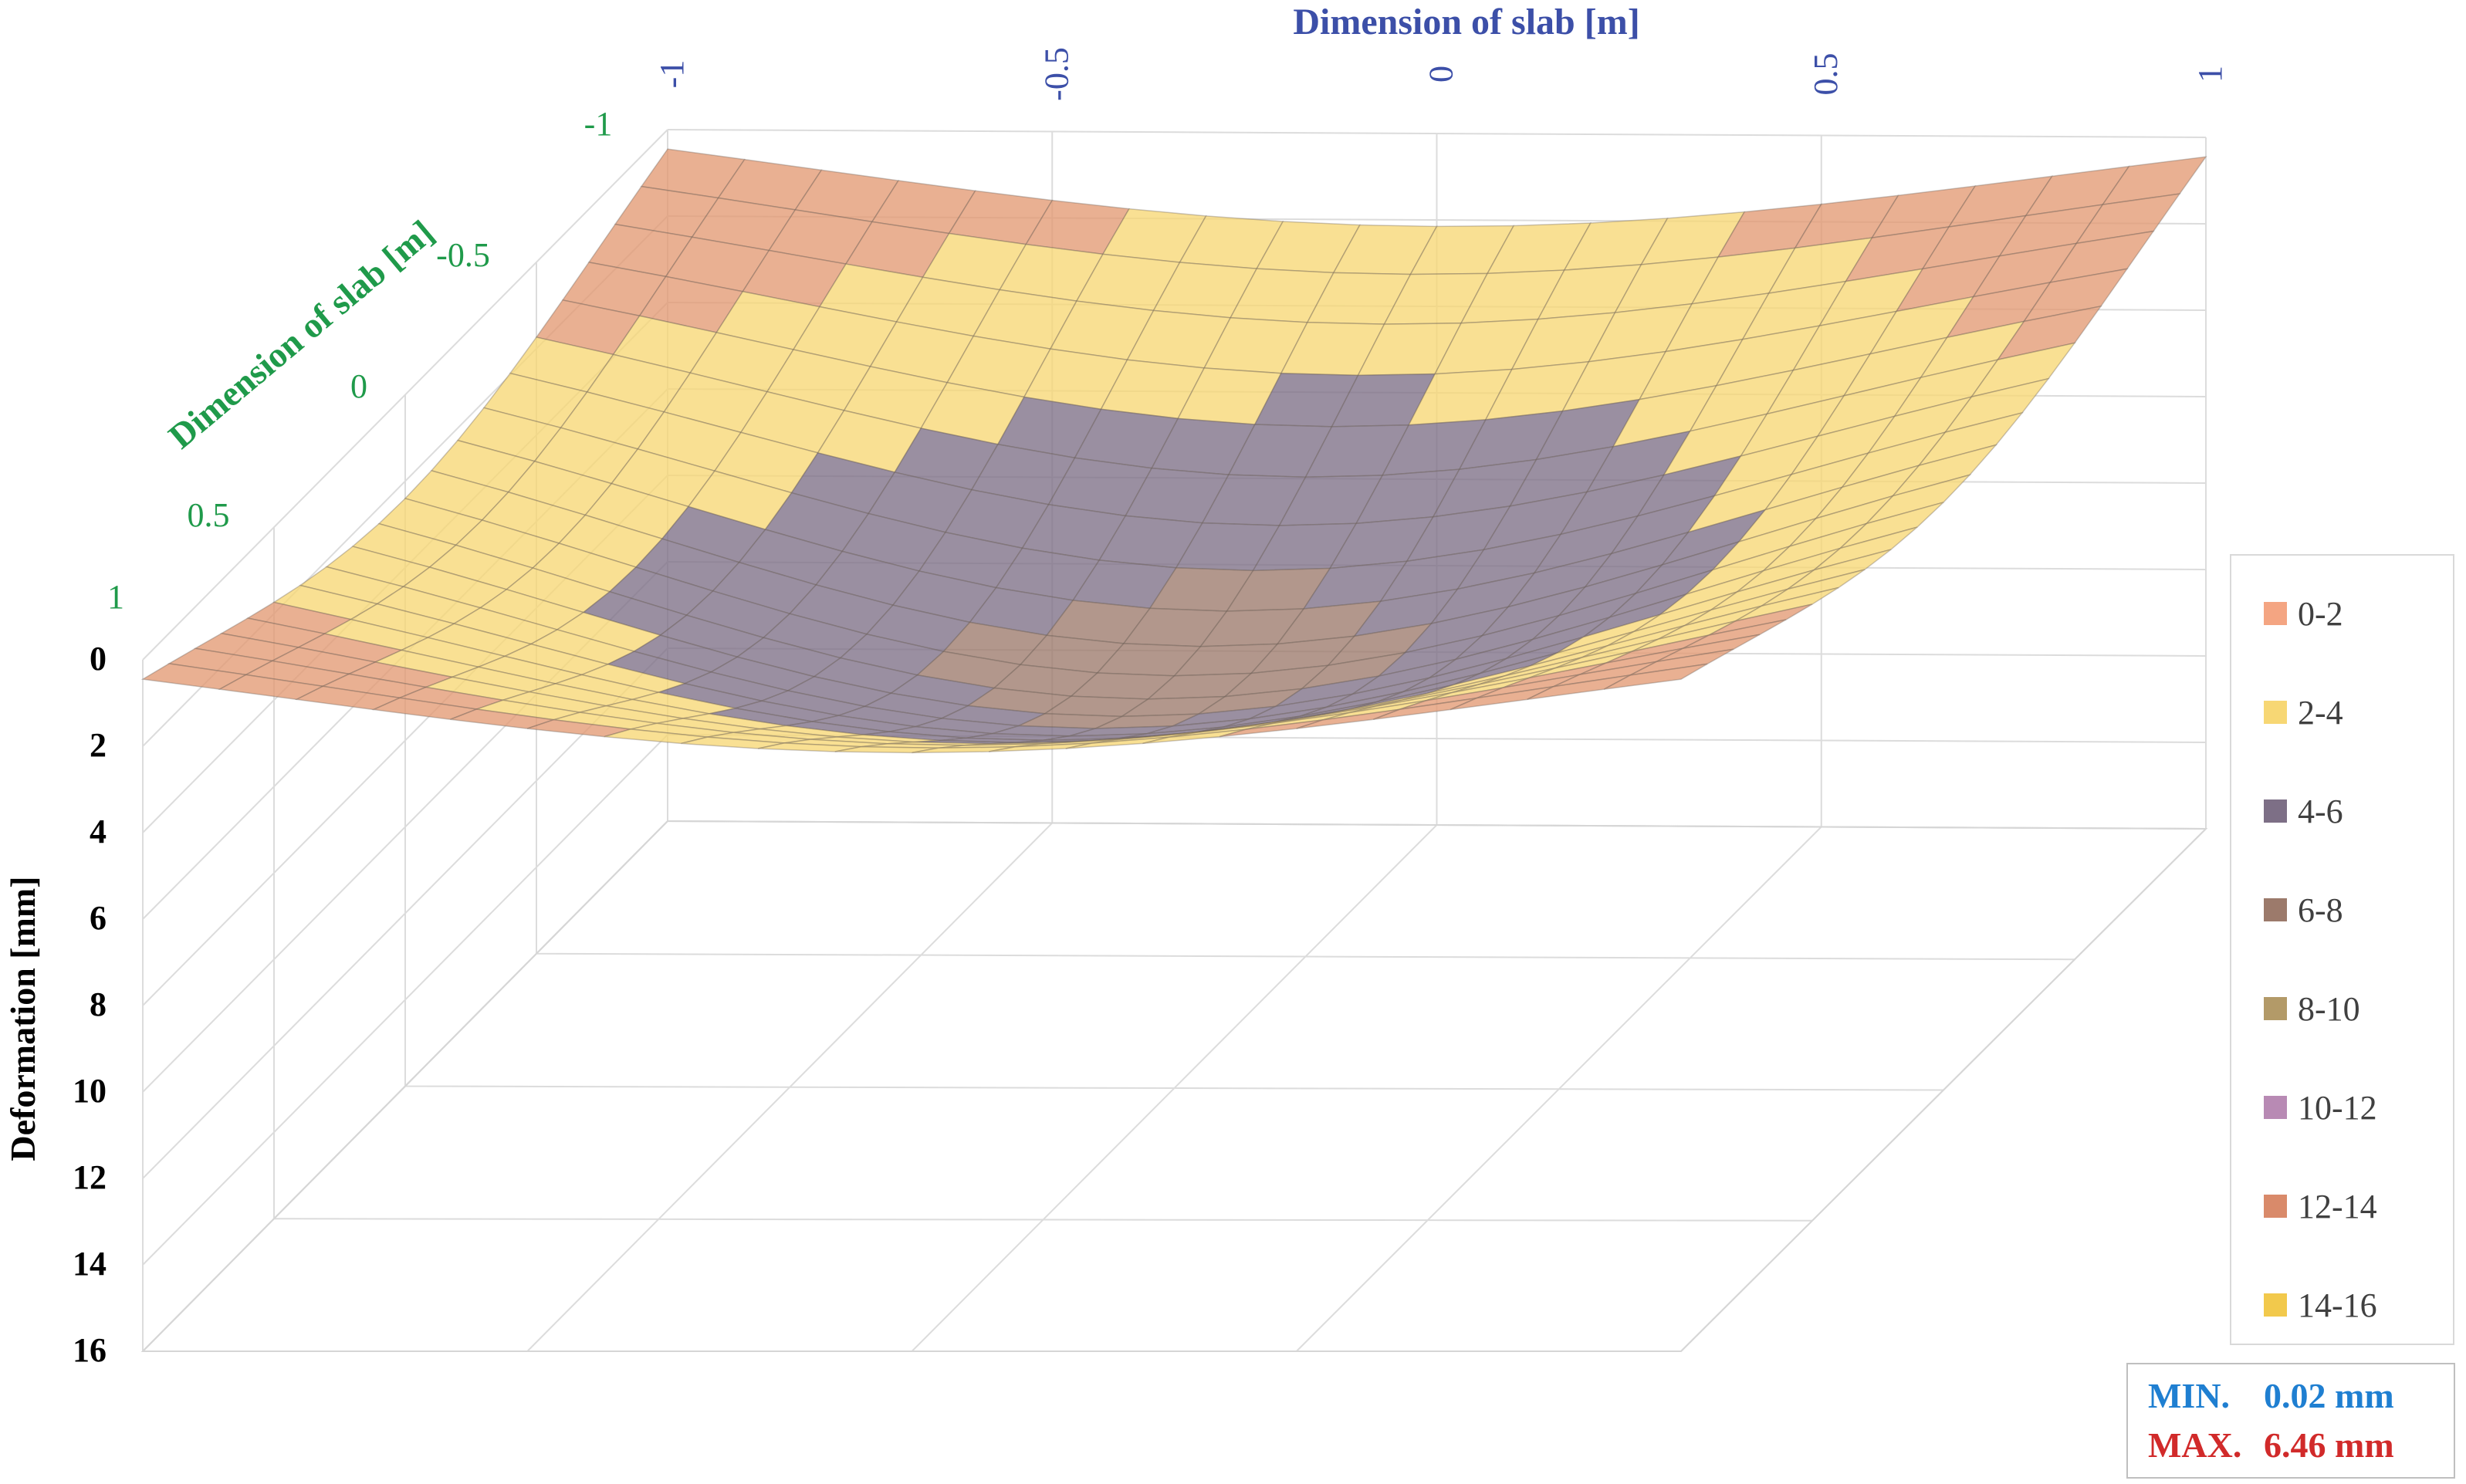 The image size is (2466, 1484). Describe the element at coordinates (2337, 1107) in the screenshot. I see `legend-label: 10-12` at that location.